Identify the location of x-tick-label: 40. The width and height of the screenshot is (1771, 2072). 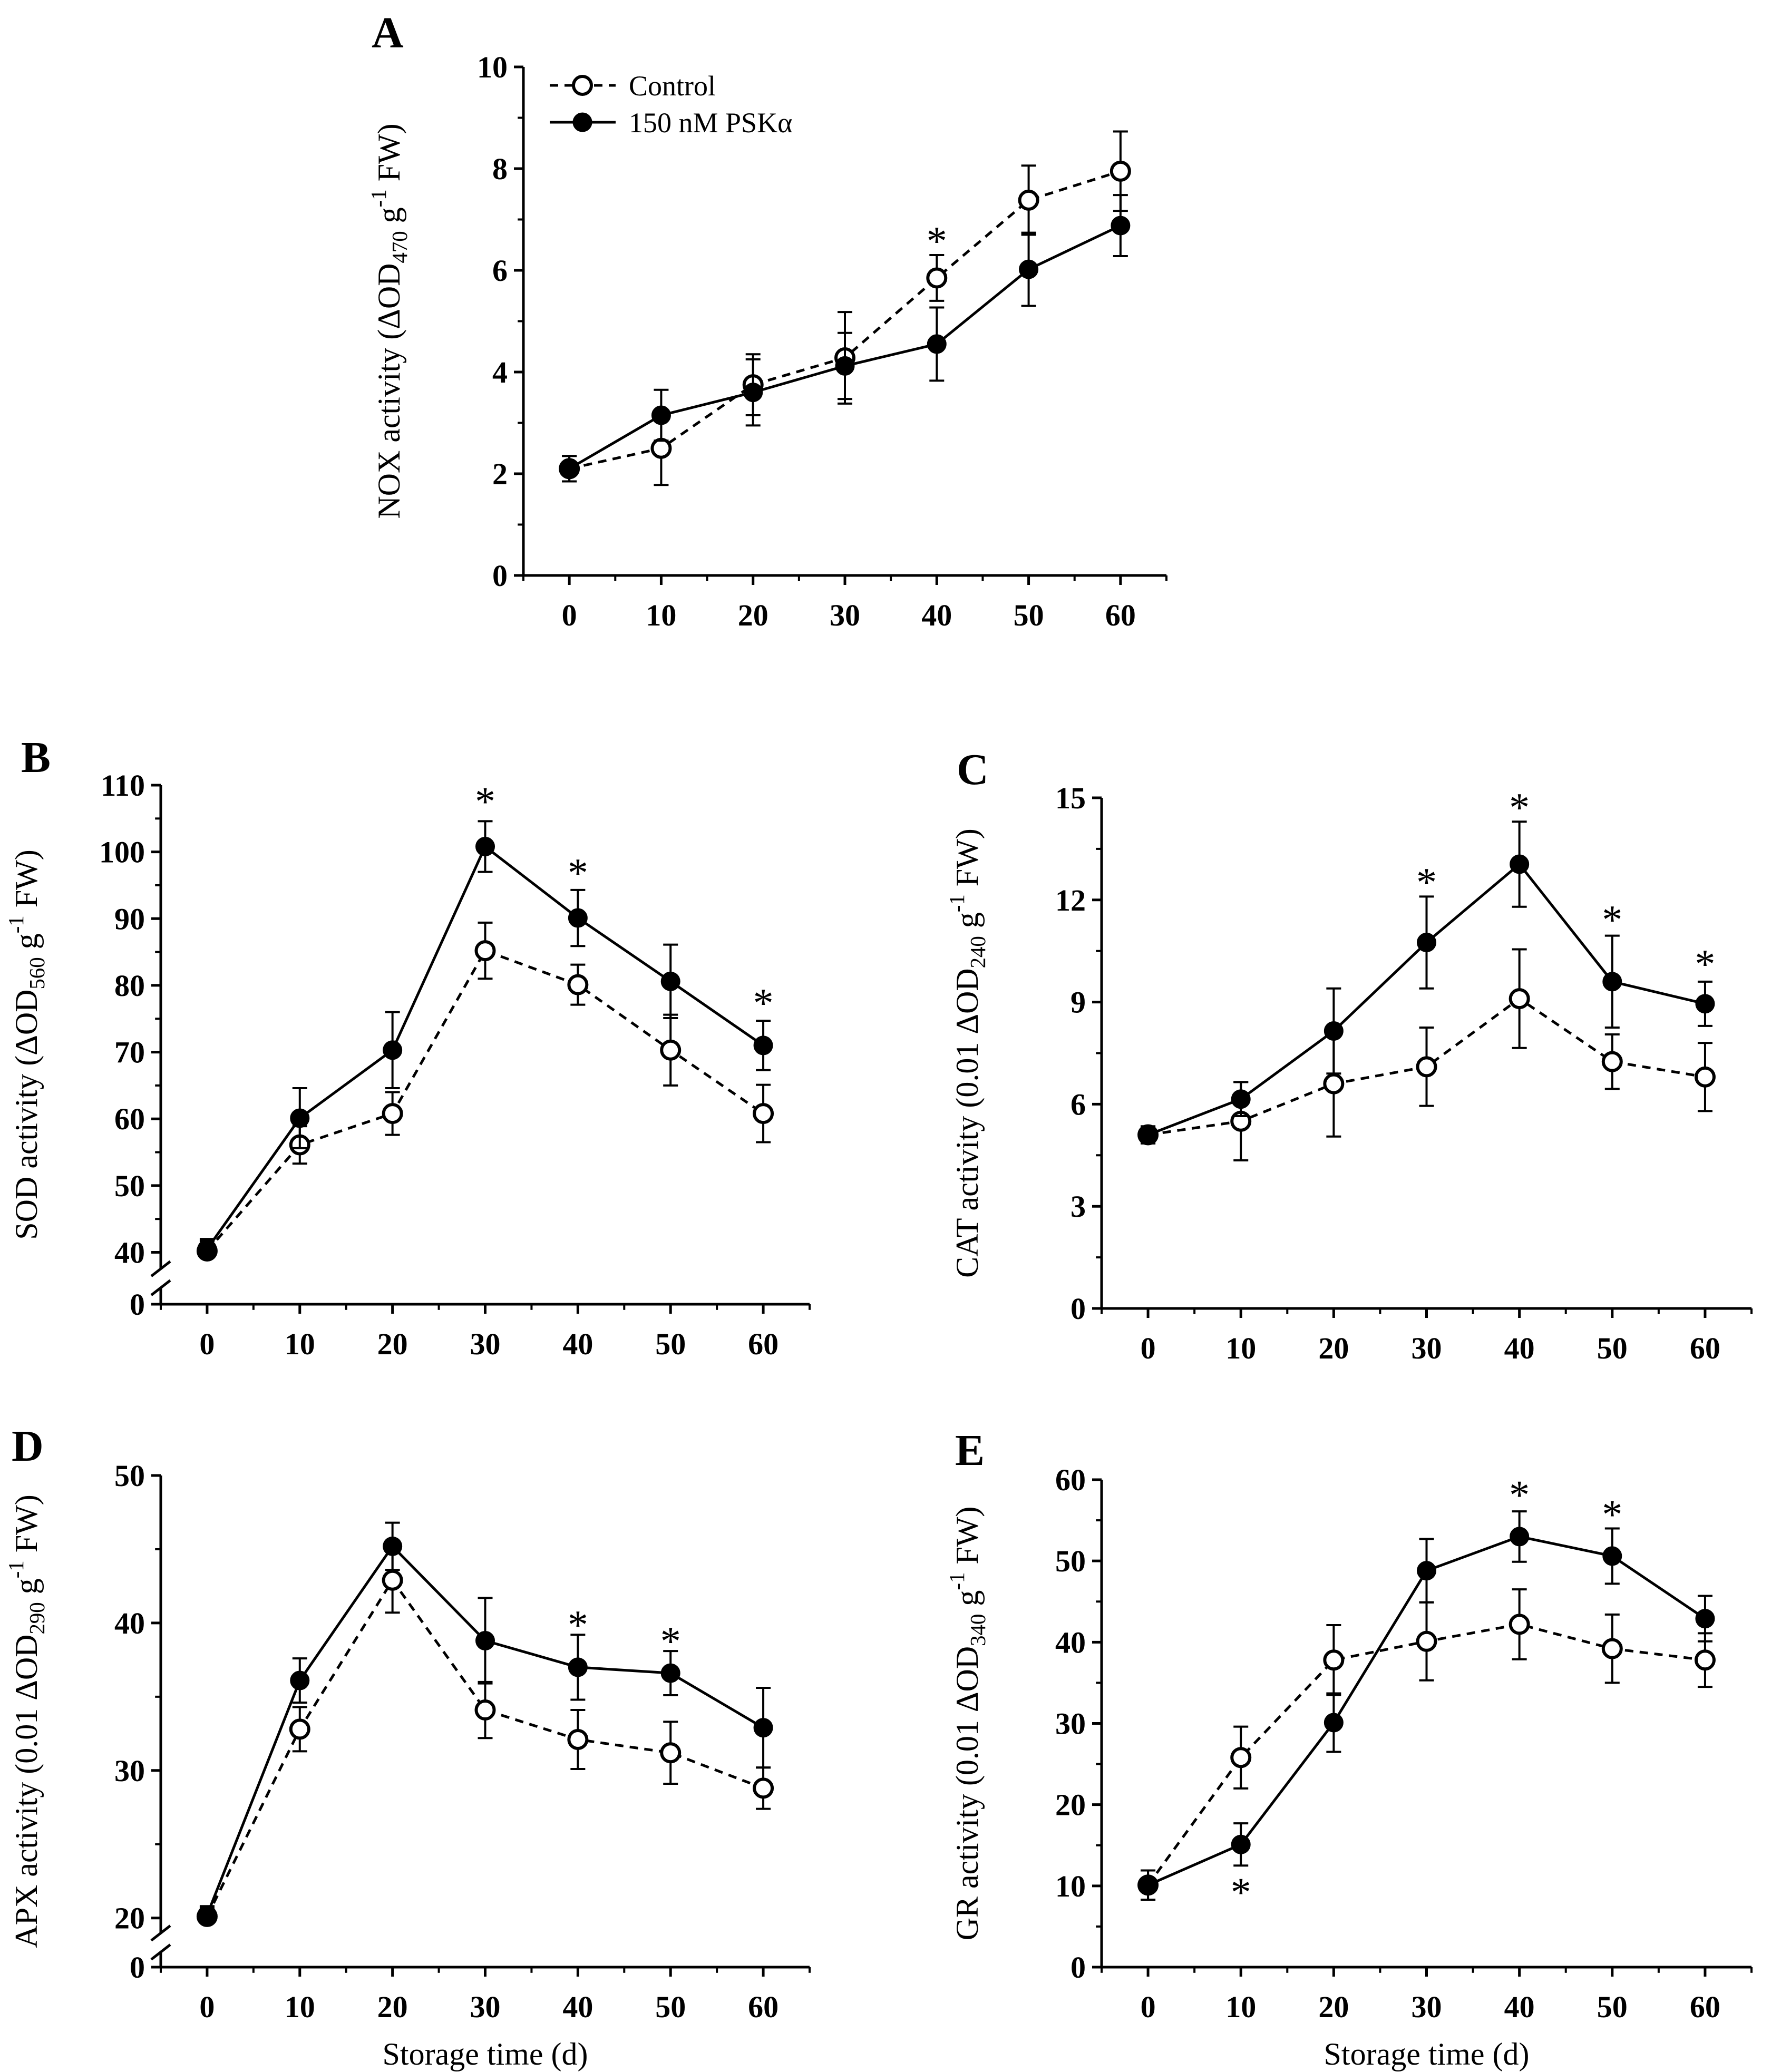
(577, 1344).